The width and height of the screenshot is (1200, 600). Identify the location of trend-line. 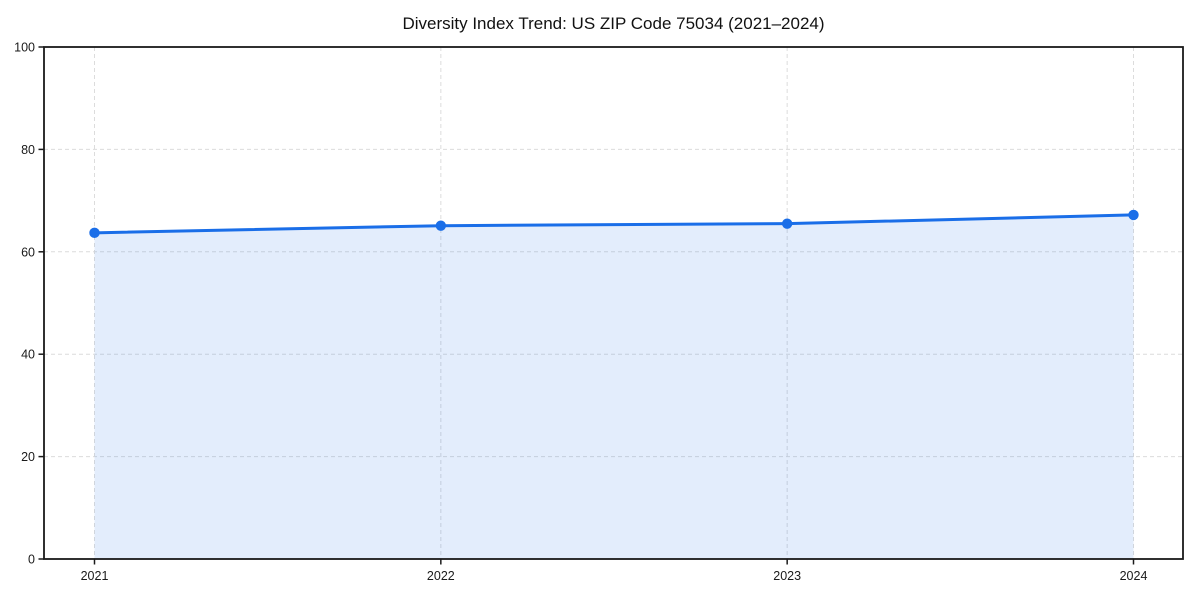
(614, 224).